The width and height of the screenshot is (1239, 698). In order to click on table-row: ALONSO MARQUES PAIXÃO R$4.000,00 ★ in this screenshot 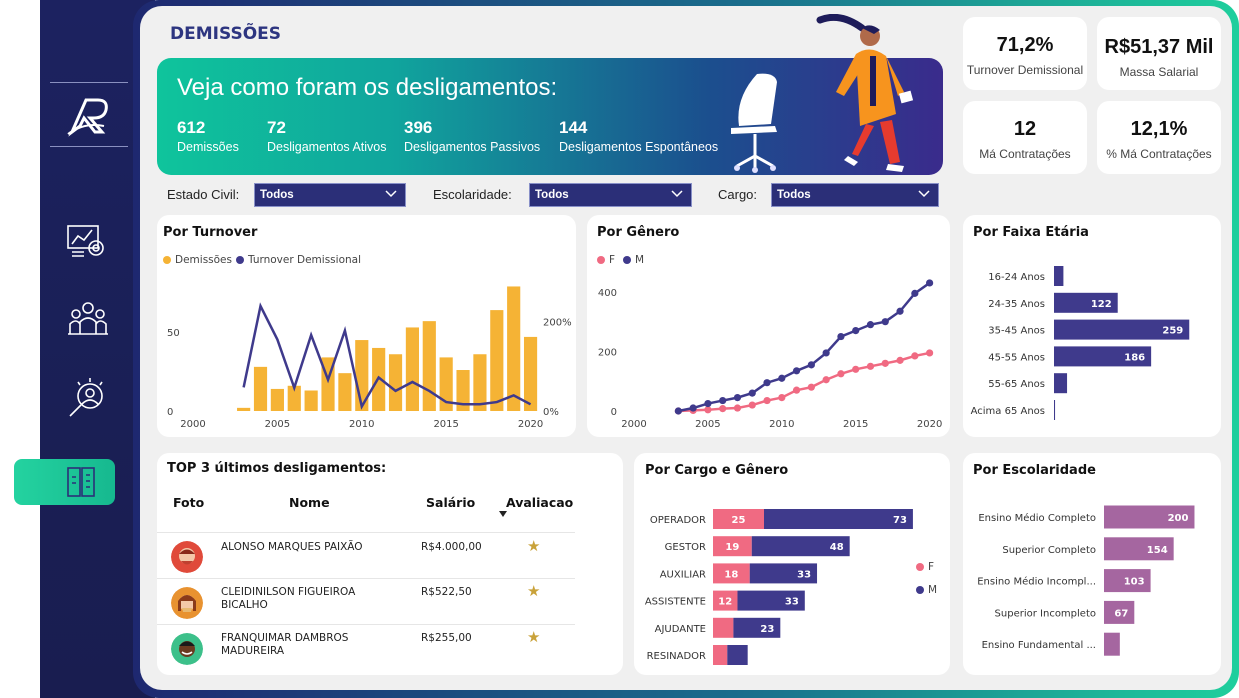, I will do `click(366, 555)`.